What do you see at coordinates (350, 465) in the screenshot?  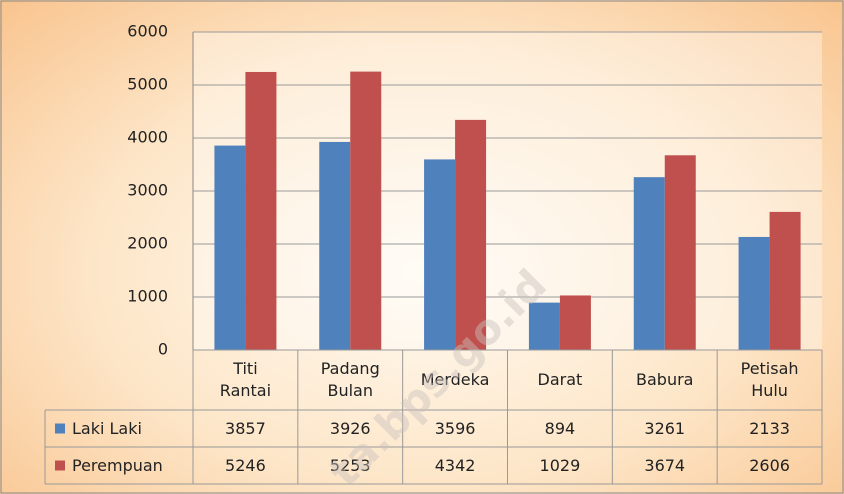 I see `table-value: 5253` at bounding box center [350, 465].